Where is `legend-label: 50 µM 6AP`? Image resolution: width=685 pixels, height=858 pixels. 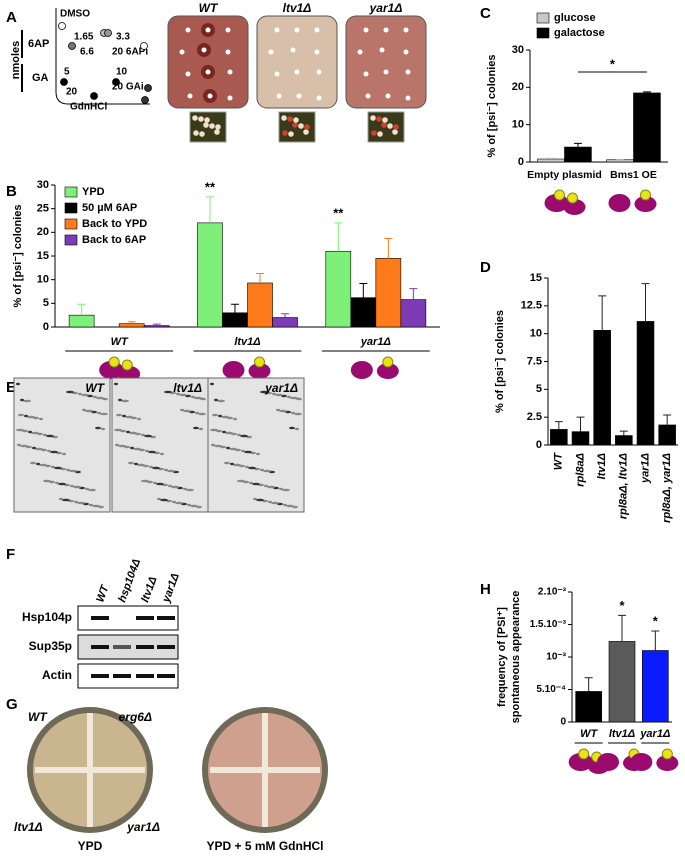
legend-label: 50 µM 6AP is located at coordinates (109, 208).